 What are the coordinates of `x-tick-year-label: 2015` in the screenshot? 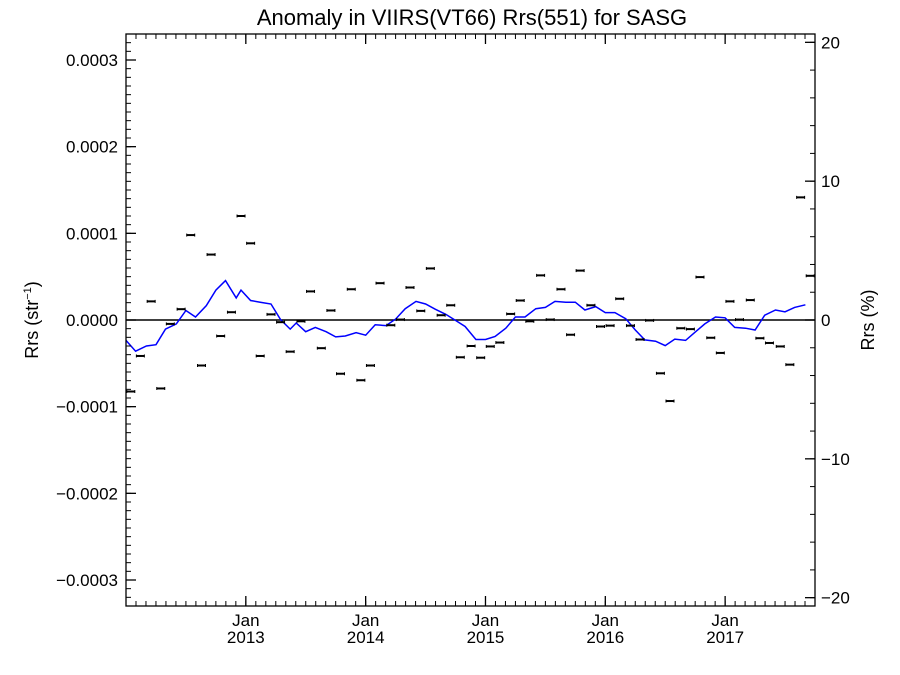 It's located at (486, 637).